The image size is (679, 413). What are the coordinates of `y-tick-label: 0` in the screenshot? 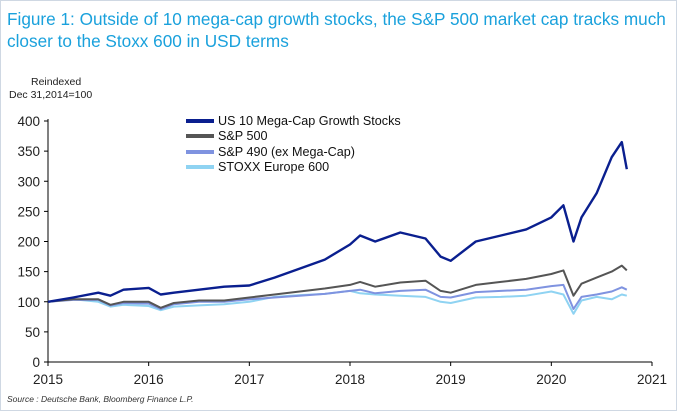 It's located at (36, 362).